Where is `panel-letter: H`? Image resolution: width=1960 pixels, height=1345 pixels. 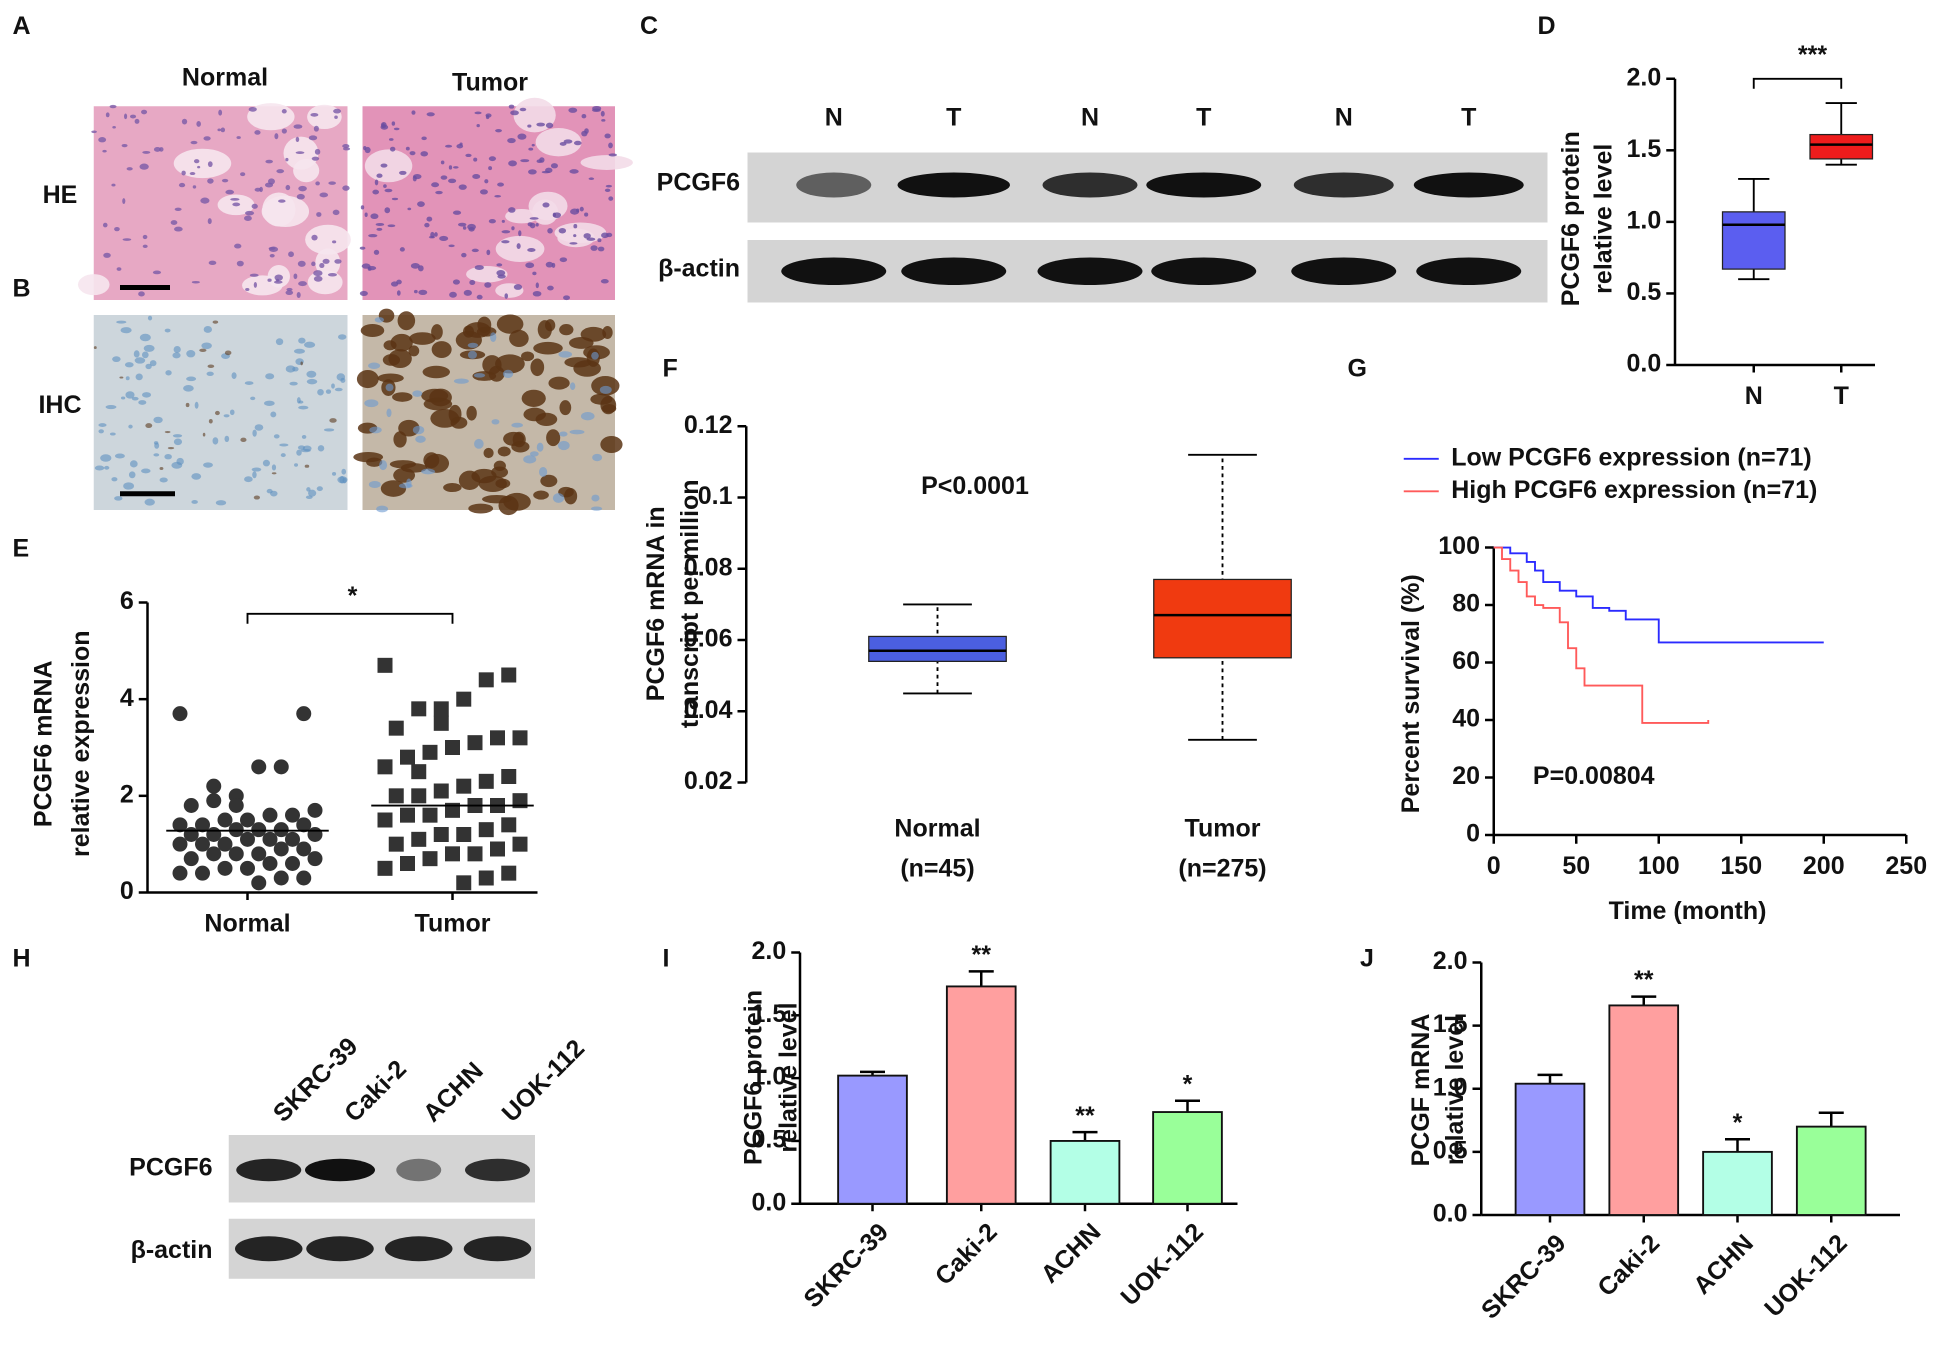 panel-letter: H is located at coordinates (22, 959).